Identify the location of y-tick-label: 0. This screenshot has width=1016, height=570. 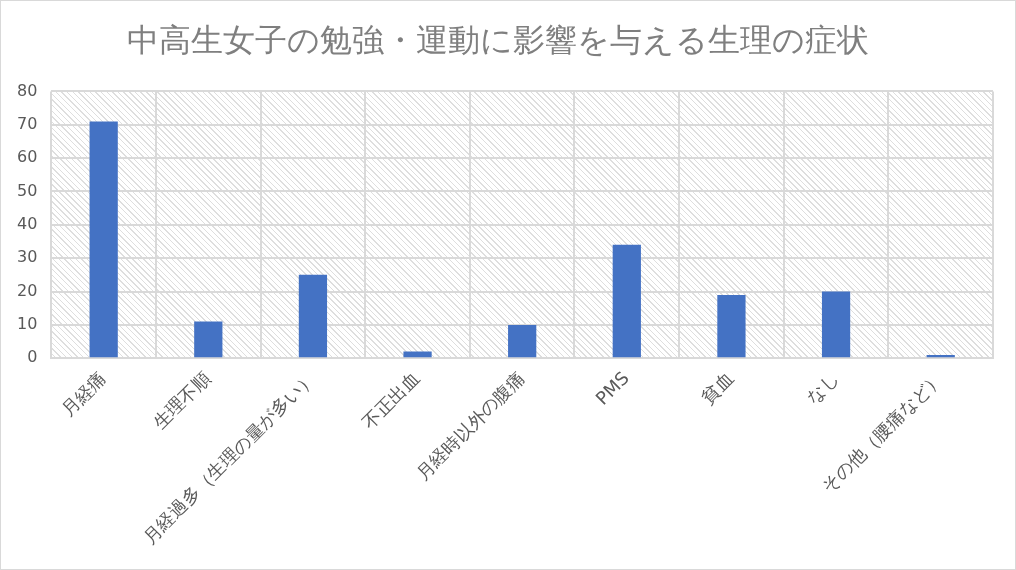
(32, 357).